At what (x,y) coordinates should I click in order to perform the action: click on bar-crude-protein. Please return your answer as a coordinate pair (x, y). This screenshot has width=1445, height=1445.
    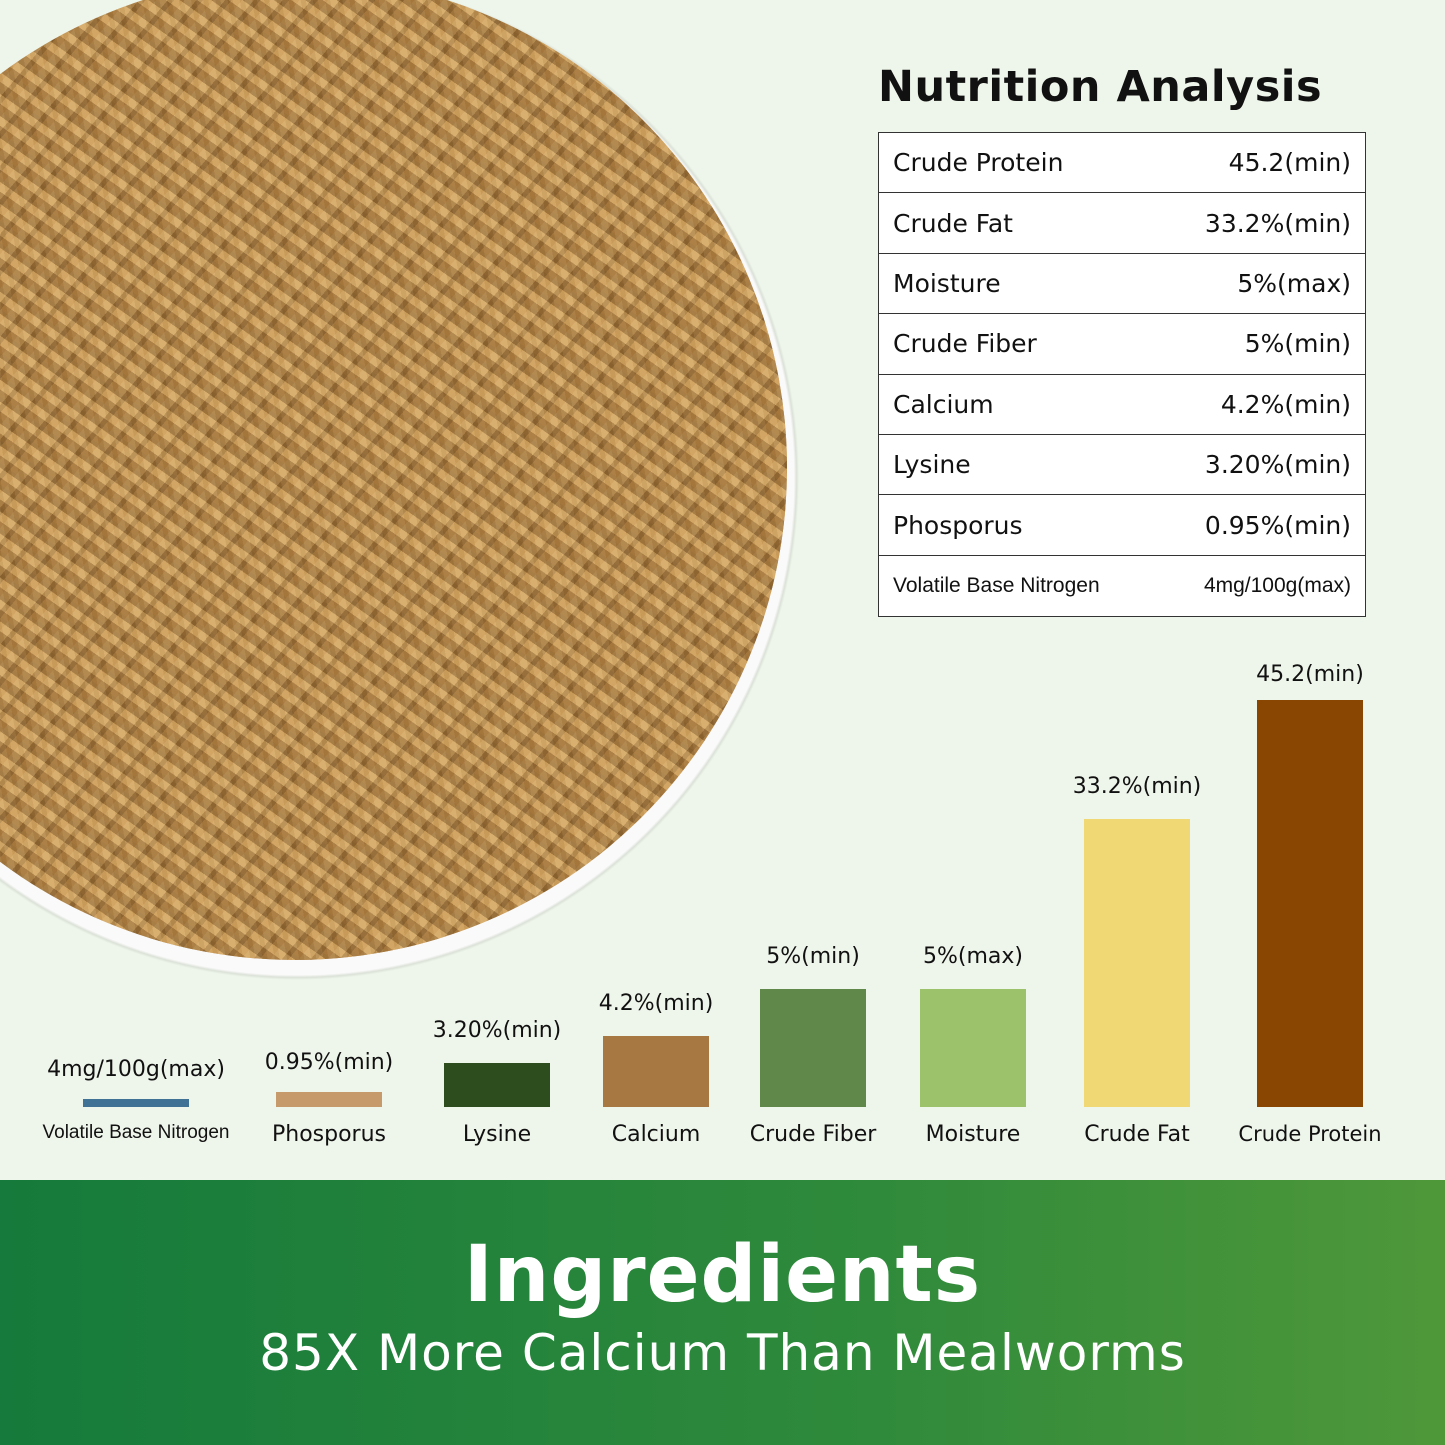
    Looking at the image, I should click on (1310, 903).